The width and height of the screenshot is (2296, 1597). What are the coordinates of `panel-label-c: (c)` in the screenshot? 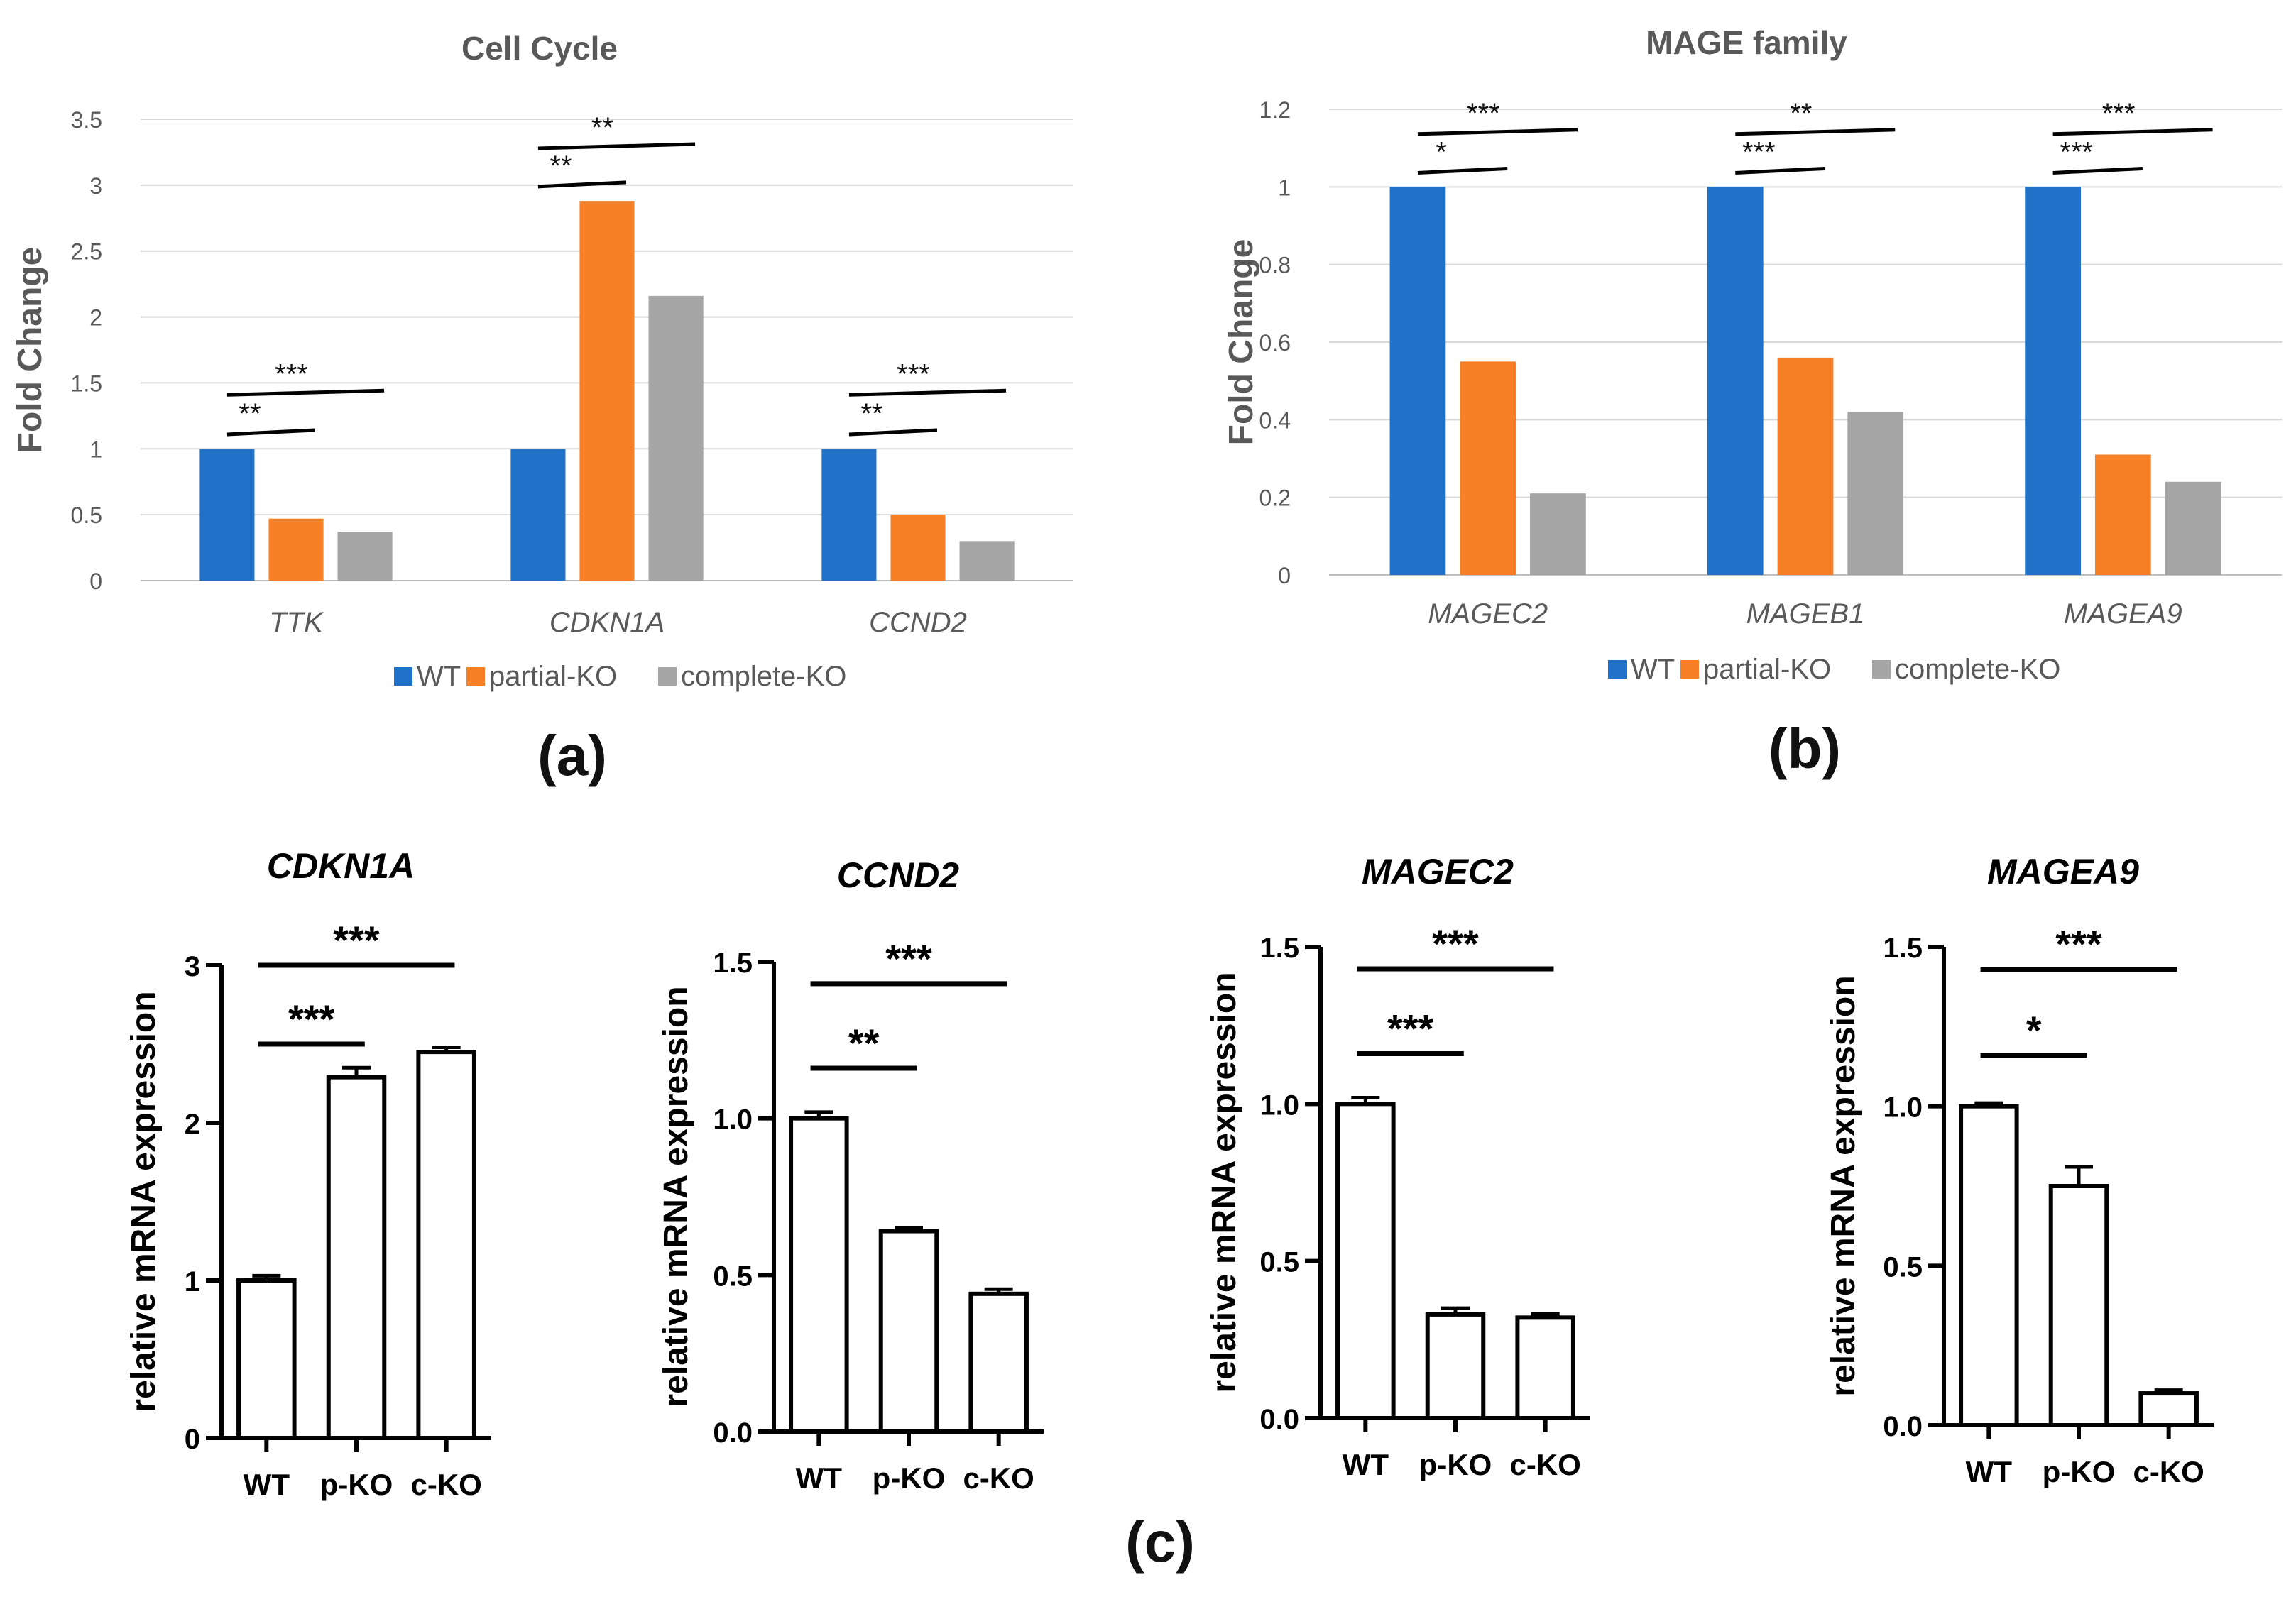 It's located at (1160, 1542).